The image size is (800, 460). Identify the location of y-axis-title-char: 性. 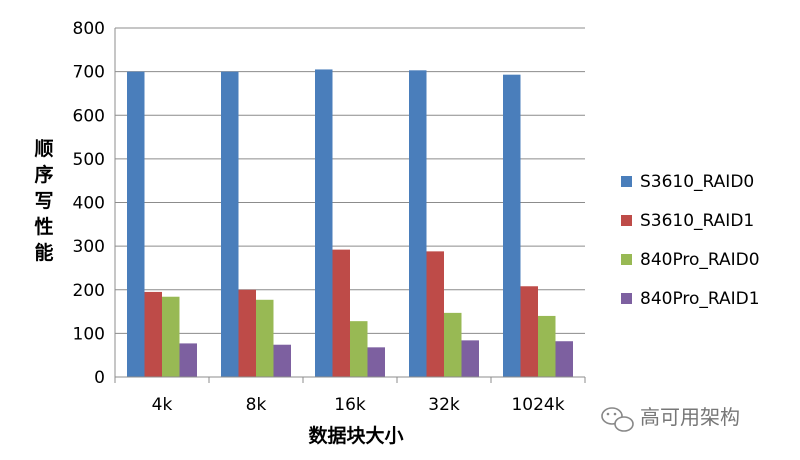
(43, 226).